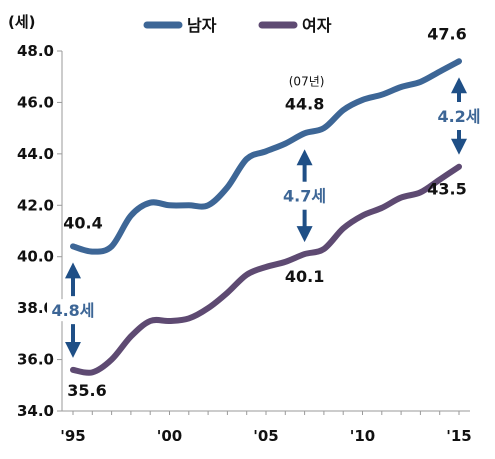 The image size is (495, 459). What do you see at coordinates (458, 436) in the screenshot?
I see `x-tick-label: '15` at bounding box center [458, 436].